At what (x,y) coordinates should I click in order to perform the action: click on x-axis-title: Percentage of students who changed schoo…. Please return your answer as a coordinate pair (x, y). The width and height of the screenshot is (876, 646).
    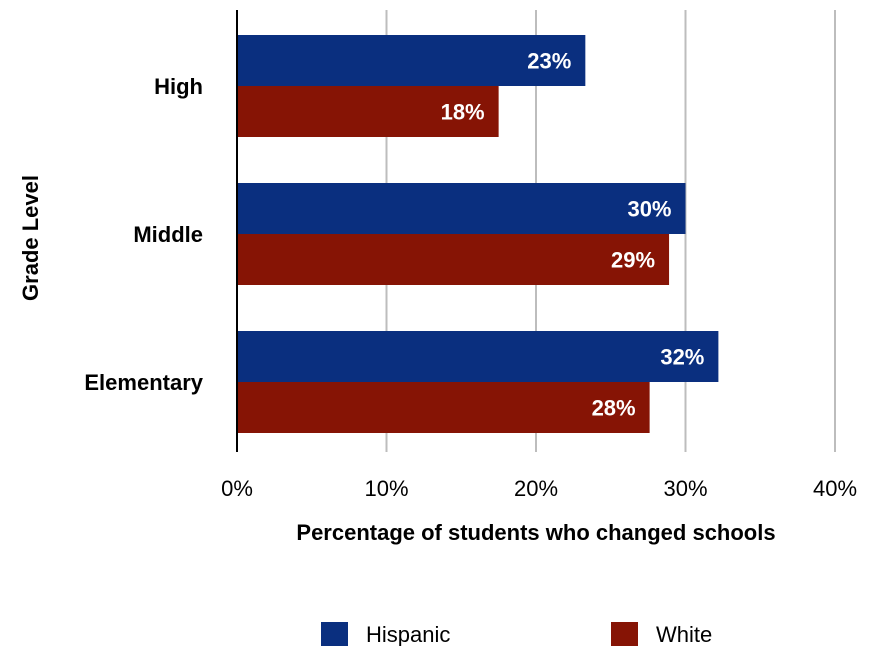
    Looking at the image, I should click on (535, 532).